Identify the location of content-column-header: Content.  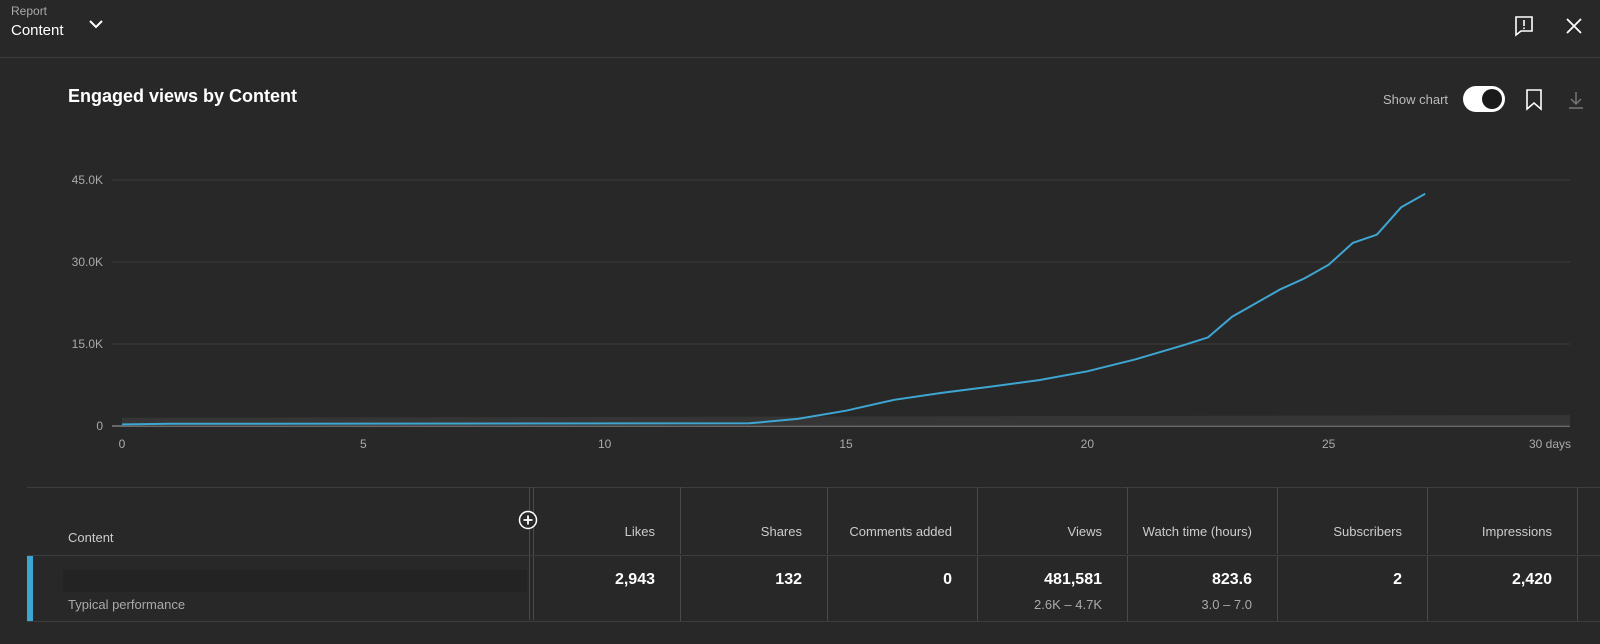
(91, 537).